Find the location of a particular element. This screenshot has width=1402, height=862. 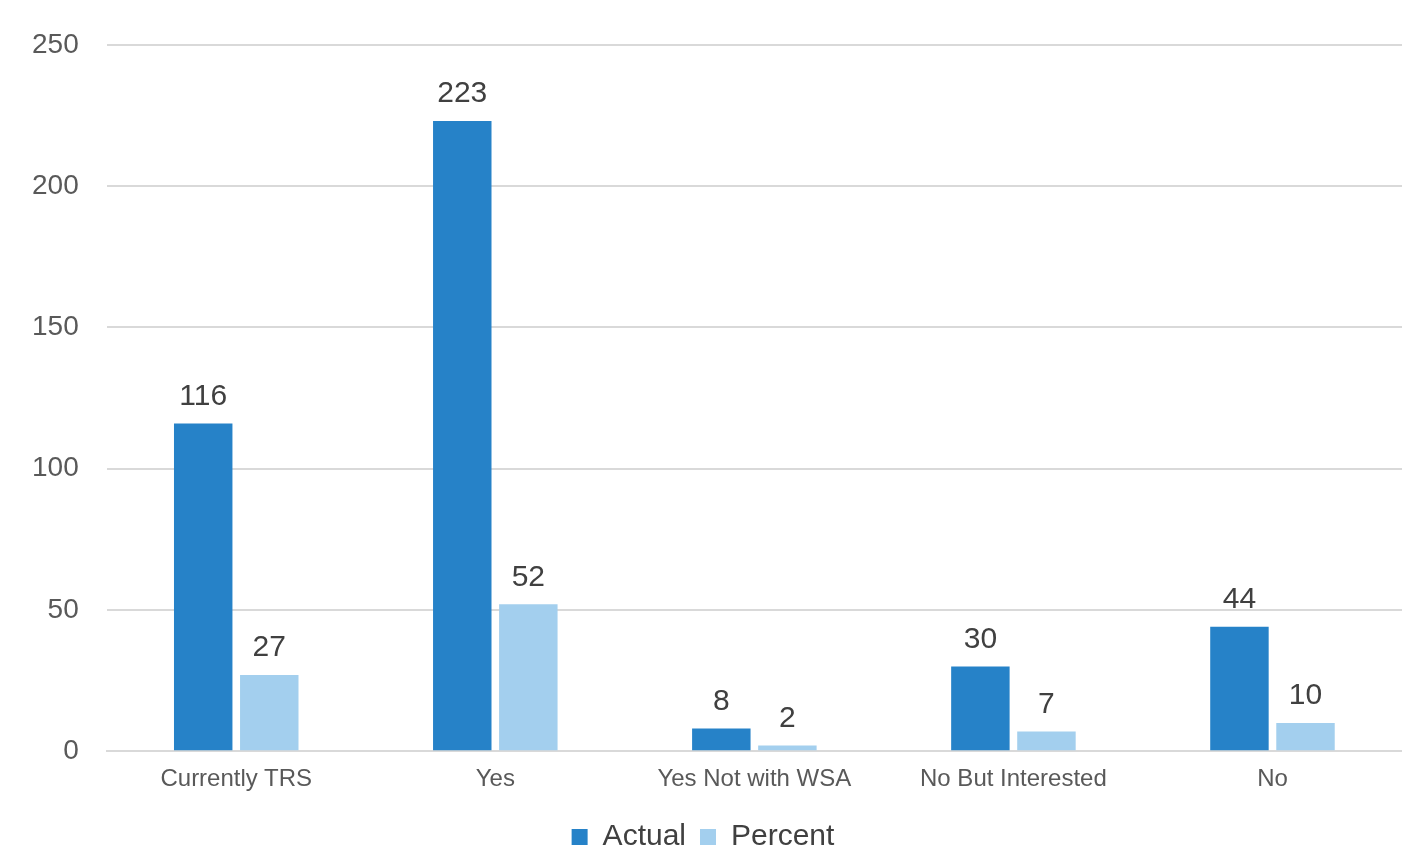

y-tick-label: 50 is located at coordinates (63, 608).